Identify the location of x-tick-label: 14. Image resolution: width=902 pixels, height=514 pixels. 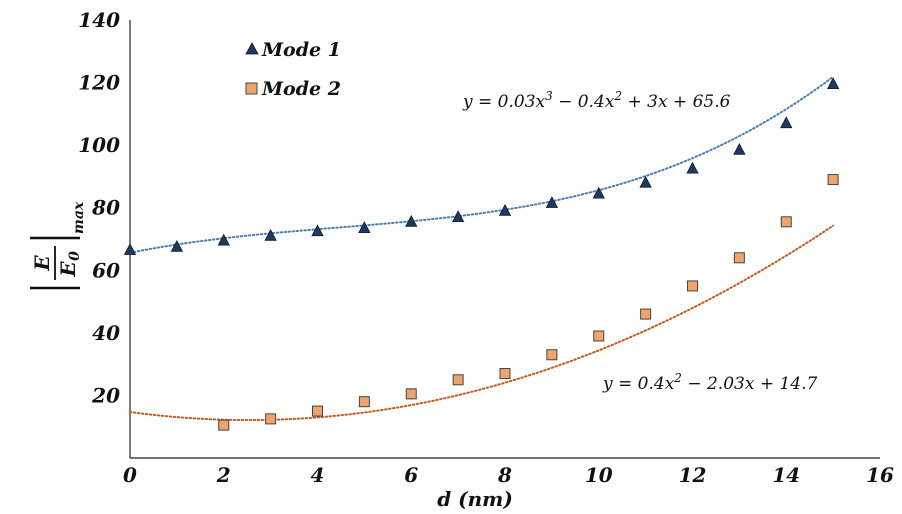
(786, 475).